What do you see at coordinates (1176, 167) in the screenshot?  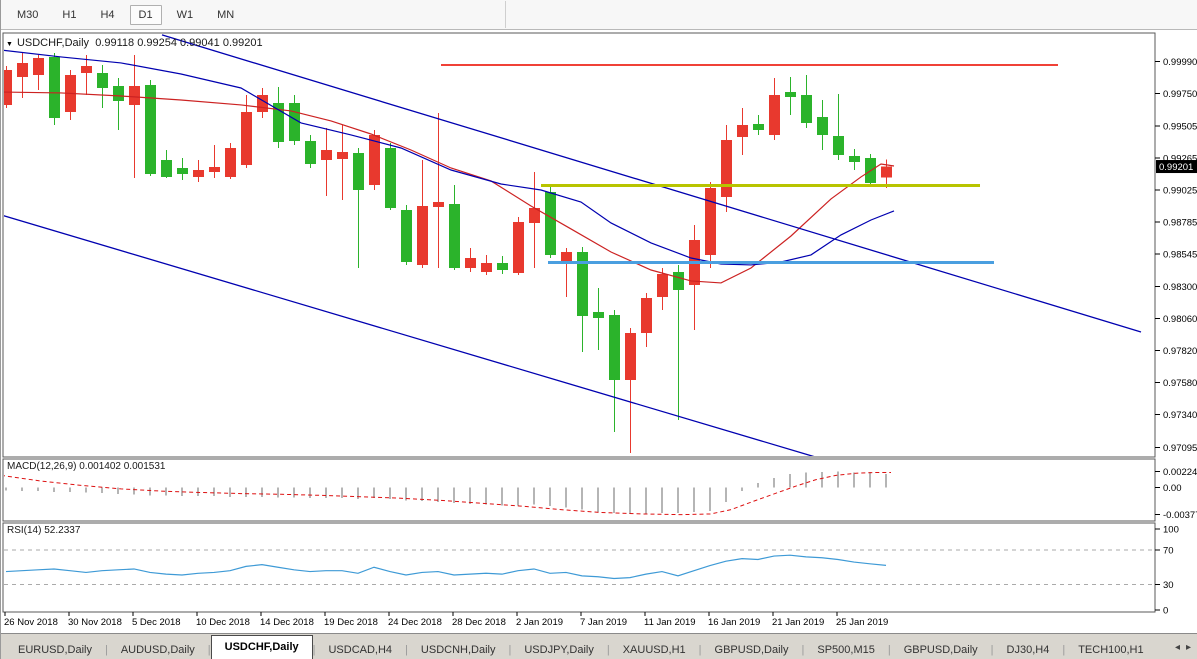 I see `current-price-tag` at bounding box center [1176, 167].